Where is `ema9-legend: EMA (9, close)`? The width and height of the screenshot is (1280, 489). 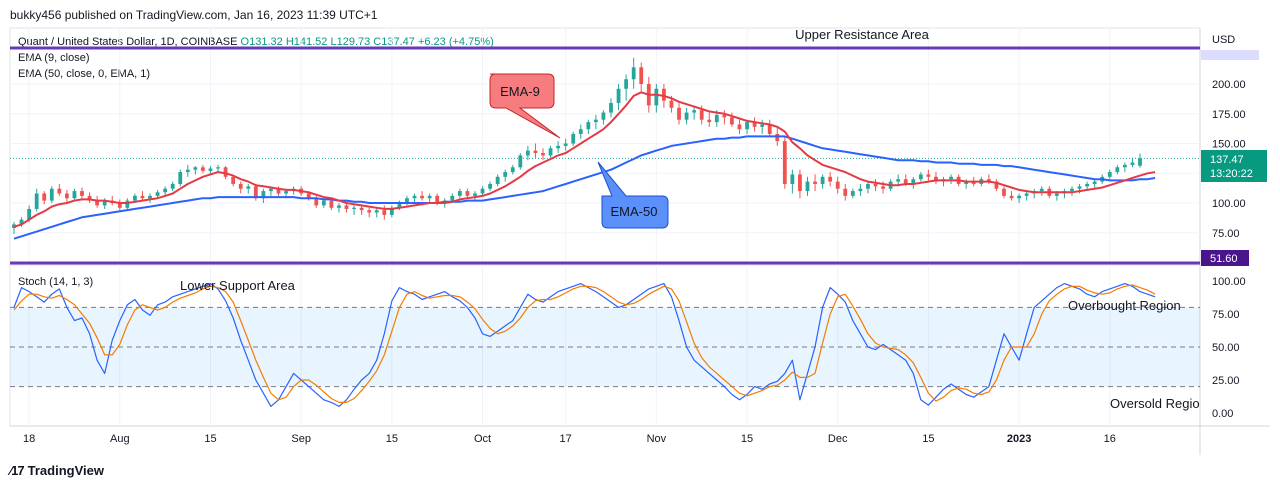 ema9-legend: EMA (9, close) is located at coordinates (54, 58).